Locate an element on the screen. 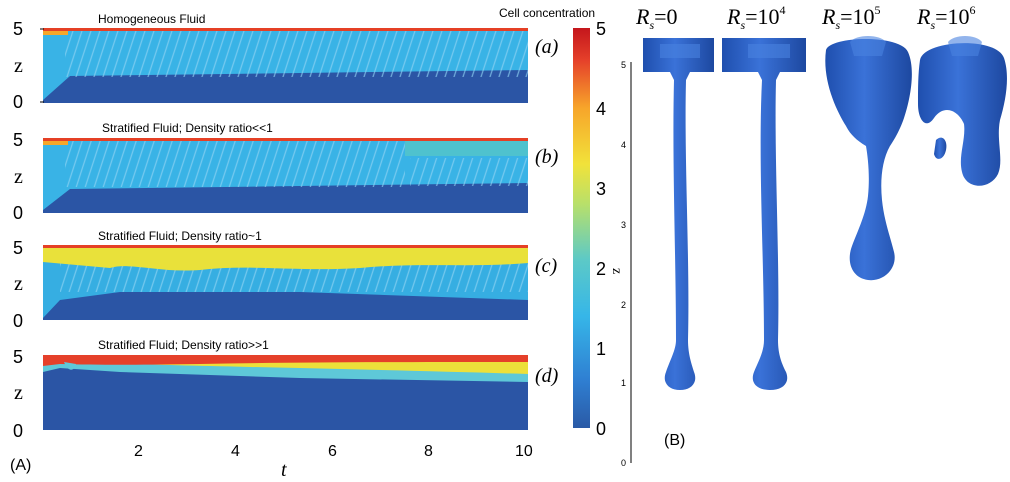  colorbar-label: Cell concentration is located at coordinates (547, 13).